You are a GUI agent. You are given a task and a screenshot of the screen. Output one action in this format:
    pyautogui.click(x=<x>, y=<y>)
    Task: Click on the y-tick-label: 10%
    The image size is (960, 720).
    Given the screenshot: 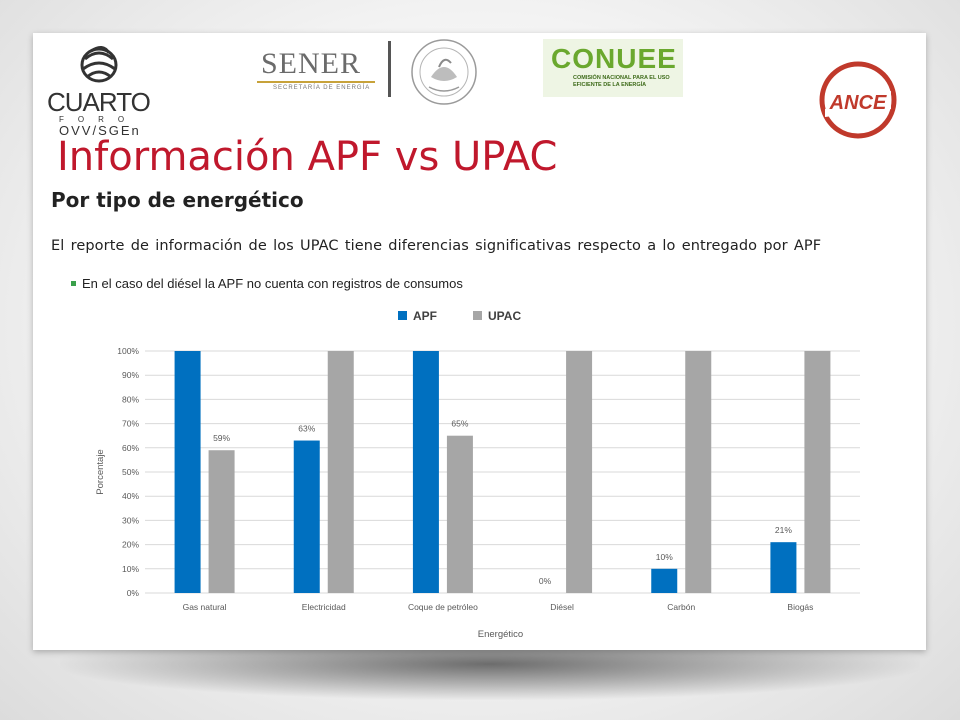 What is the action you would take?
    pyautogui.click(x=130, y=569)
    